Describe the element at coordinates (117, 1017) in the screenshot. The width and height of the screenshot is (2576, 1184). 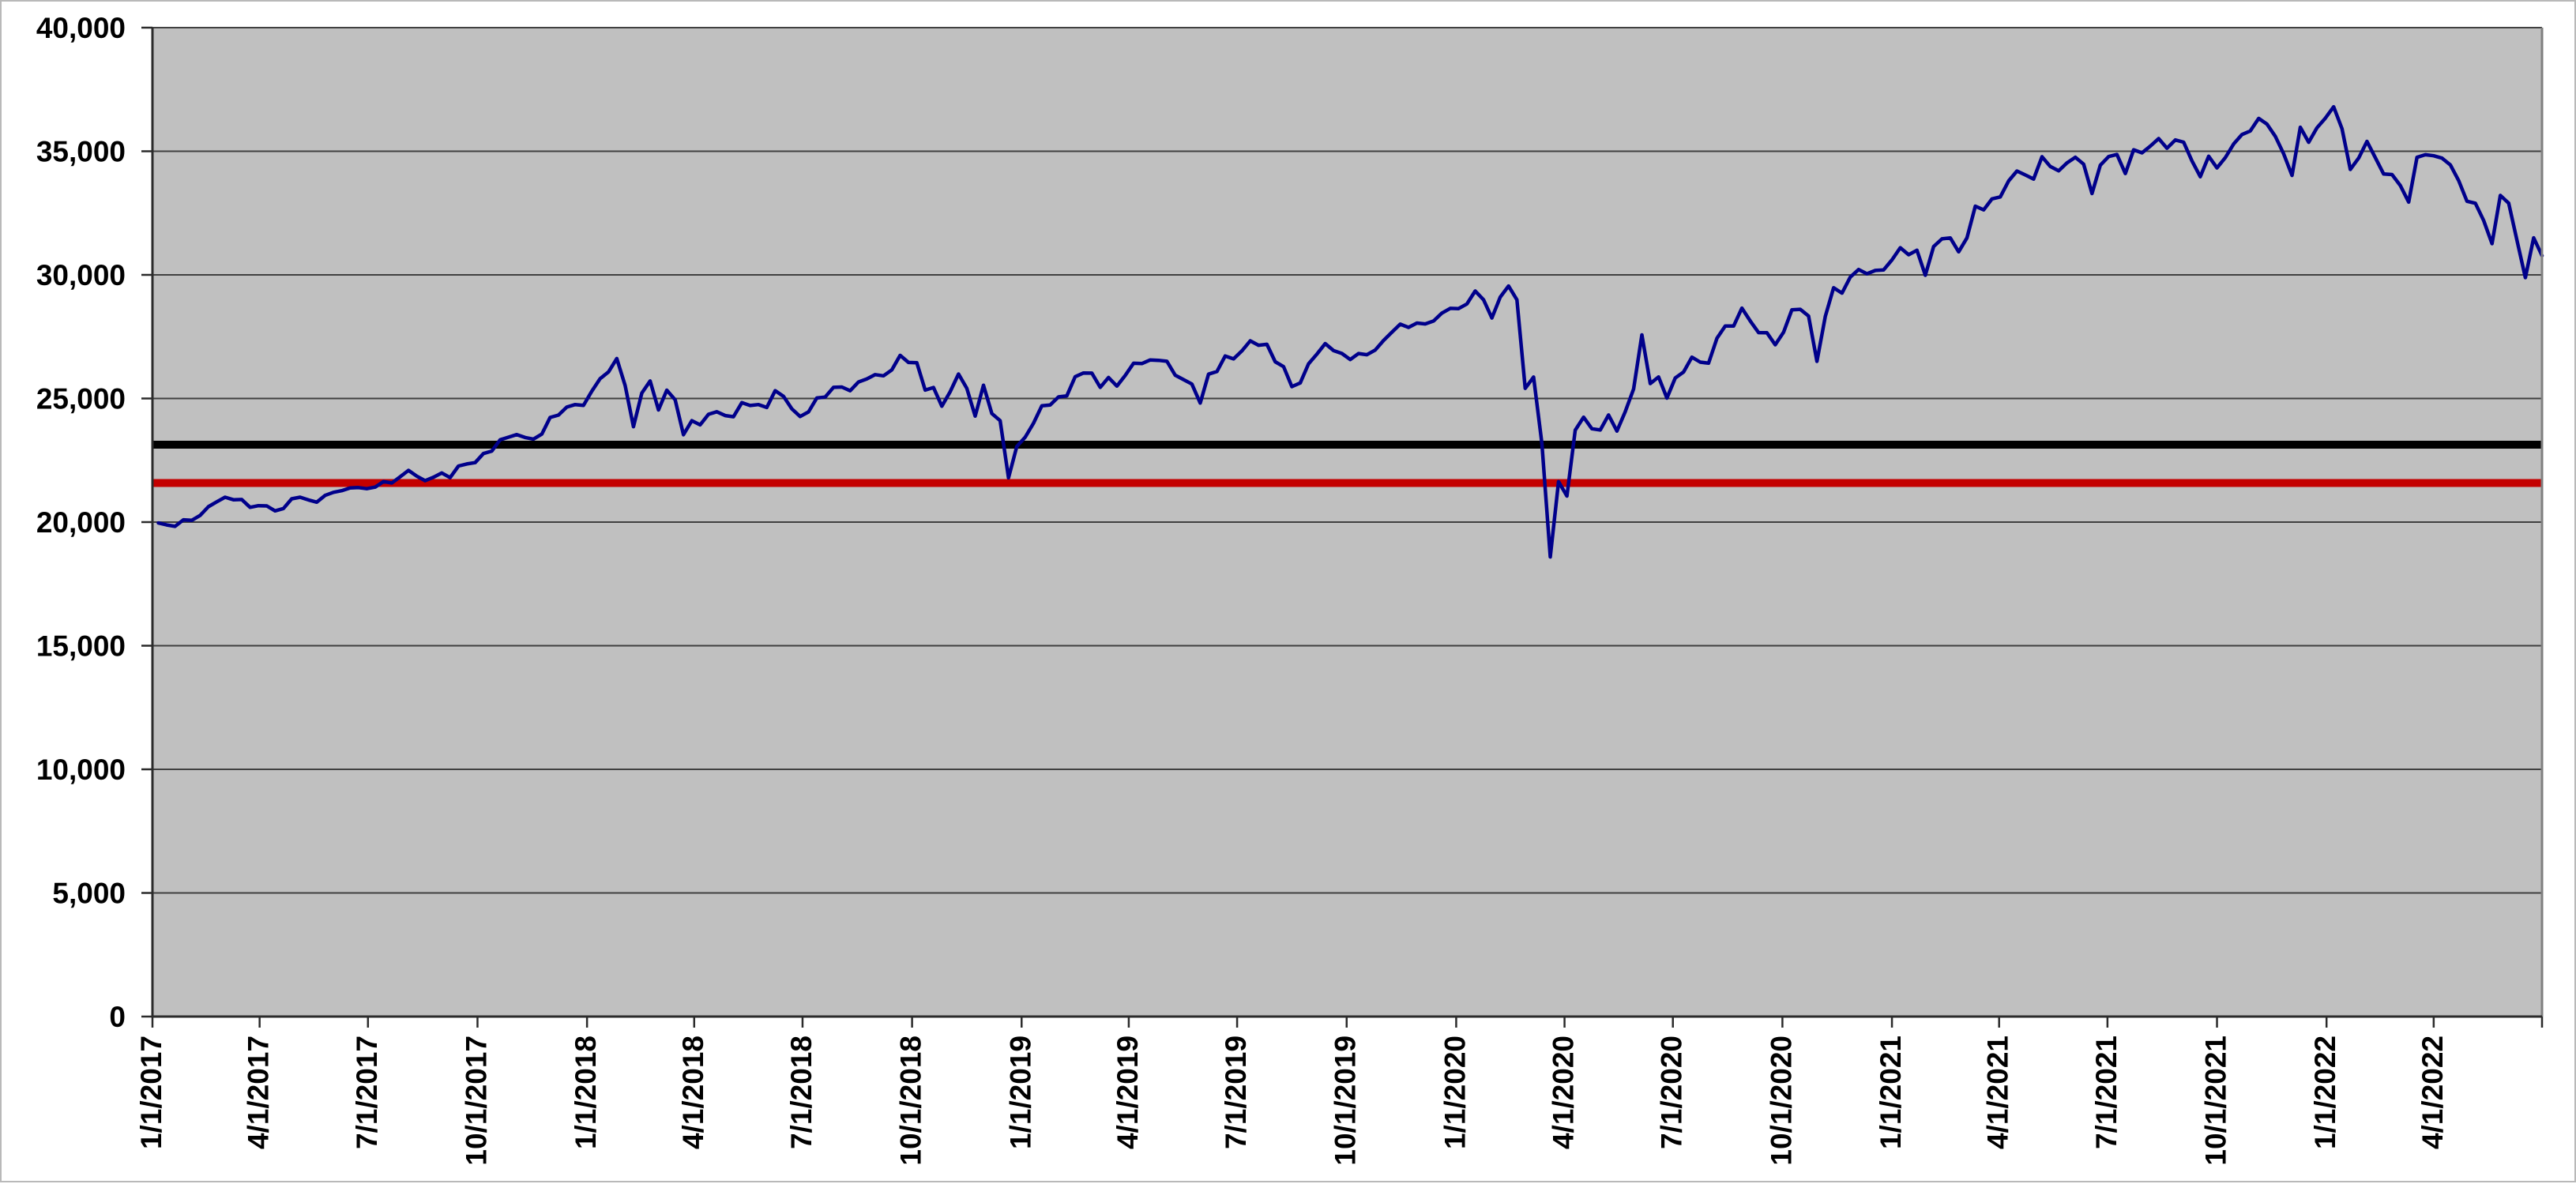
I see `y-tick-label: 0` at that location.